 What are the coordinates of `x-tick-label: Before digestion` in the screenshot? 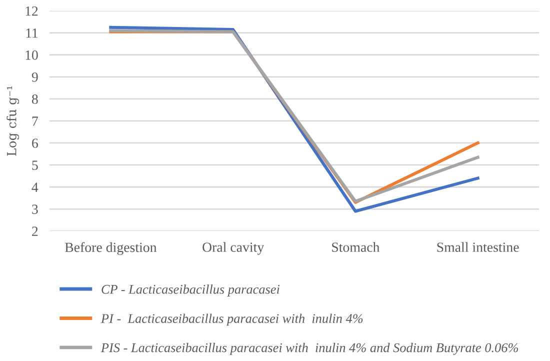 It's located at (110, 248).